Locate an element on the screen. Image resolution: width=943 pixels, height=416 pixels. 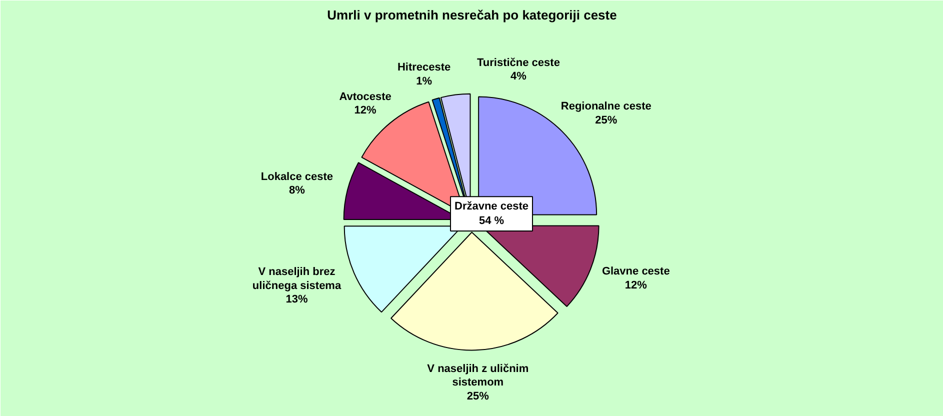
slice-label: Turistične ceste is located at coordinates (518, 62).